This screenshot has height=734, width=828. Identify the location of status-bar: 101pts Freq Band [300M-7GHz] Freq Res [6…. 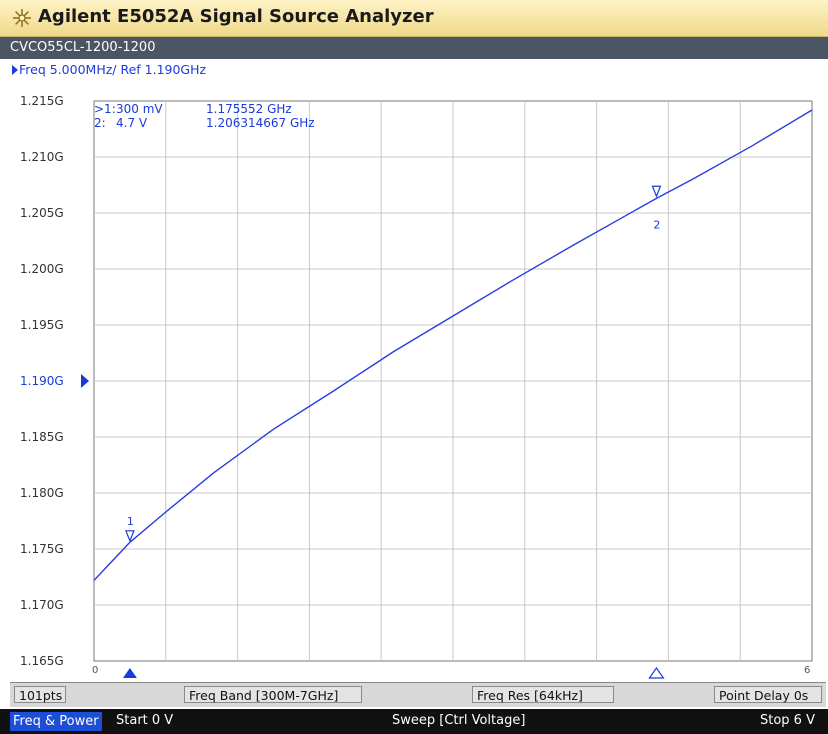
(418, 694).